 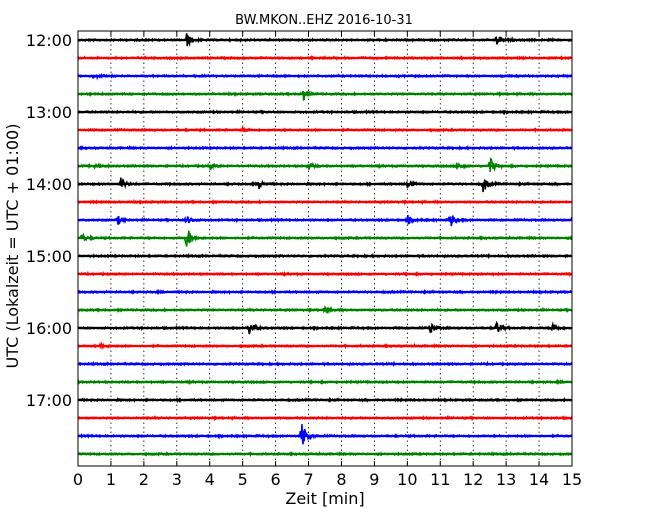 I want to click on y-tick-label: 17:00, so click(x=49, y=400).